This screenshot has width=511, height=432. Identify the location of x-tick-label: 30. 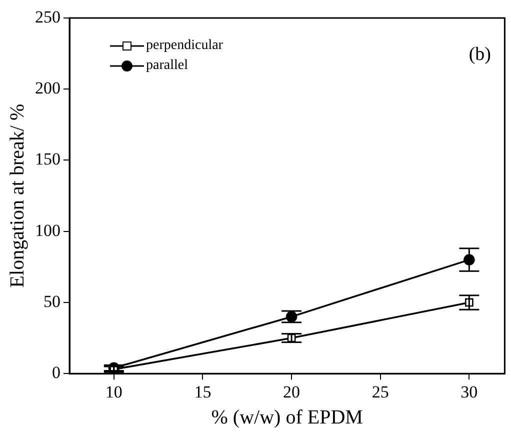
(469, 392).